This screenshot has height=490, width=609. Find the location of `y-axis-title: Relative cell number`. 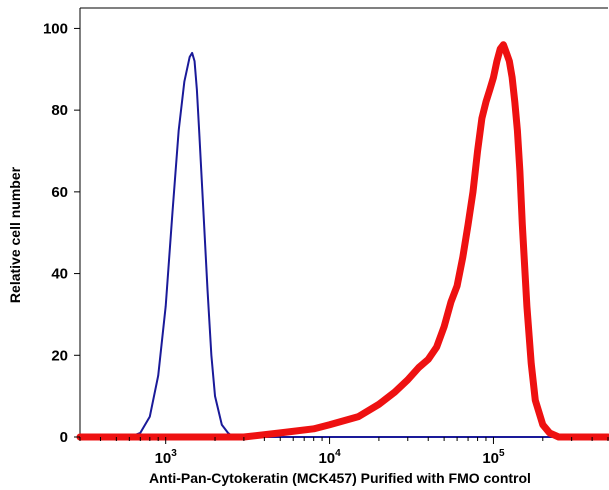

y-axis-title: Relative cell number is located at coordinates (15, 234).